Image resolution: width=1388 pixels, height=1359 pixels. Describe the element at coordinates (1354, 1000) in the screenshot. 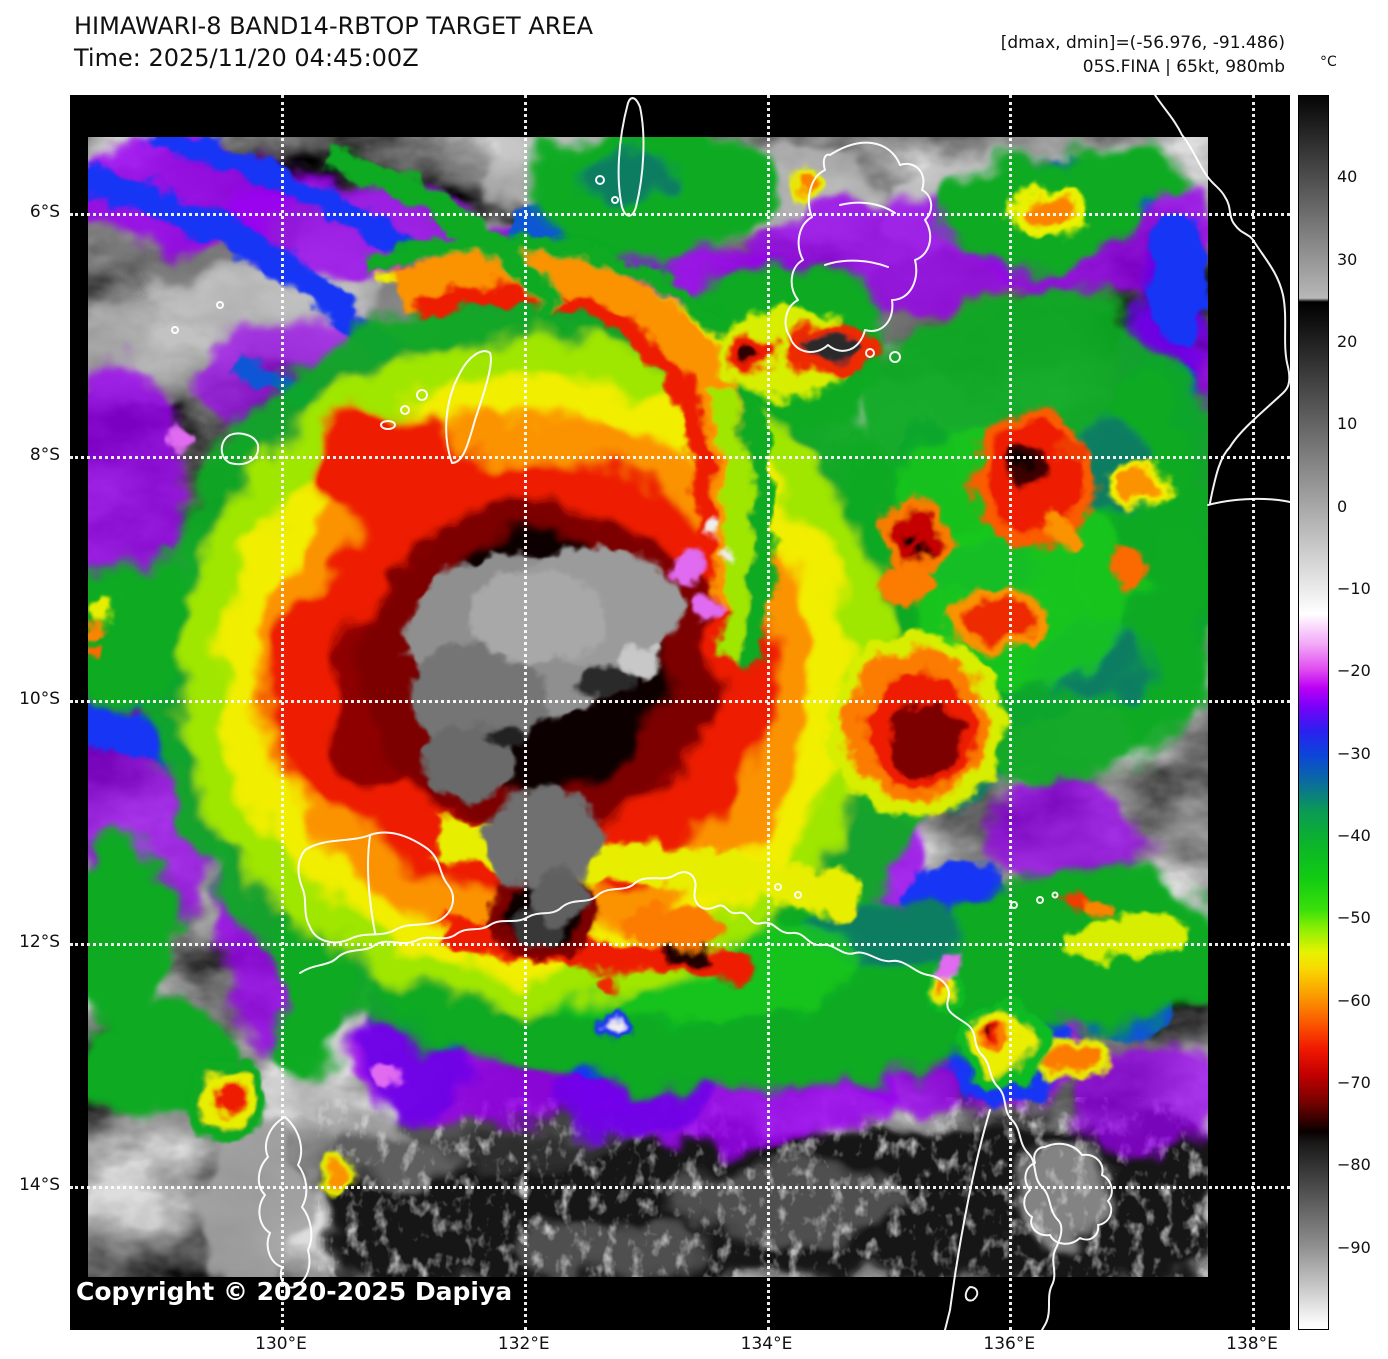

I see `colorbar-tick-label: −60` at that location.